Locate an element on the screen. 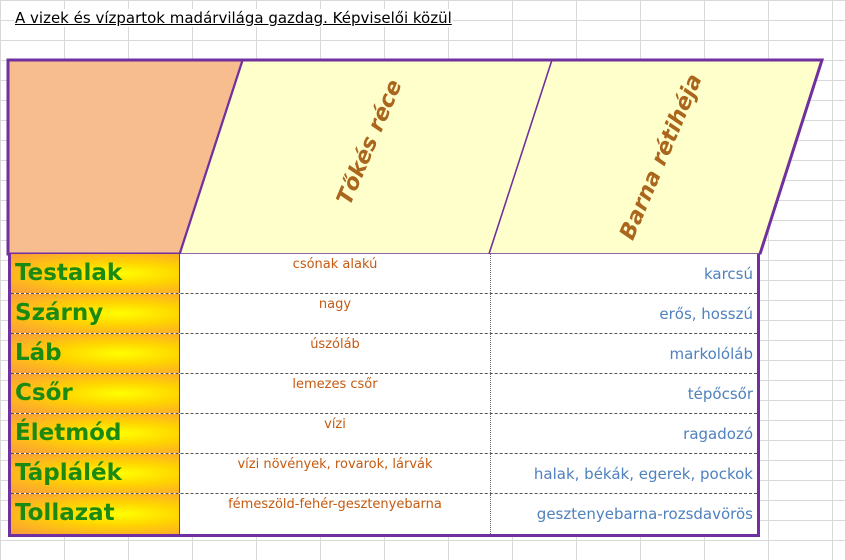 The image size is (845, 560). table-row: Szárny nagy erős, hosszú is located at coordinates (384, 314).